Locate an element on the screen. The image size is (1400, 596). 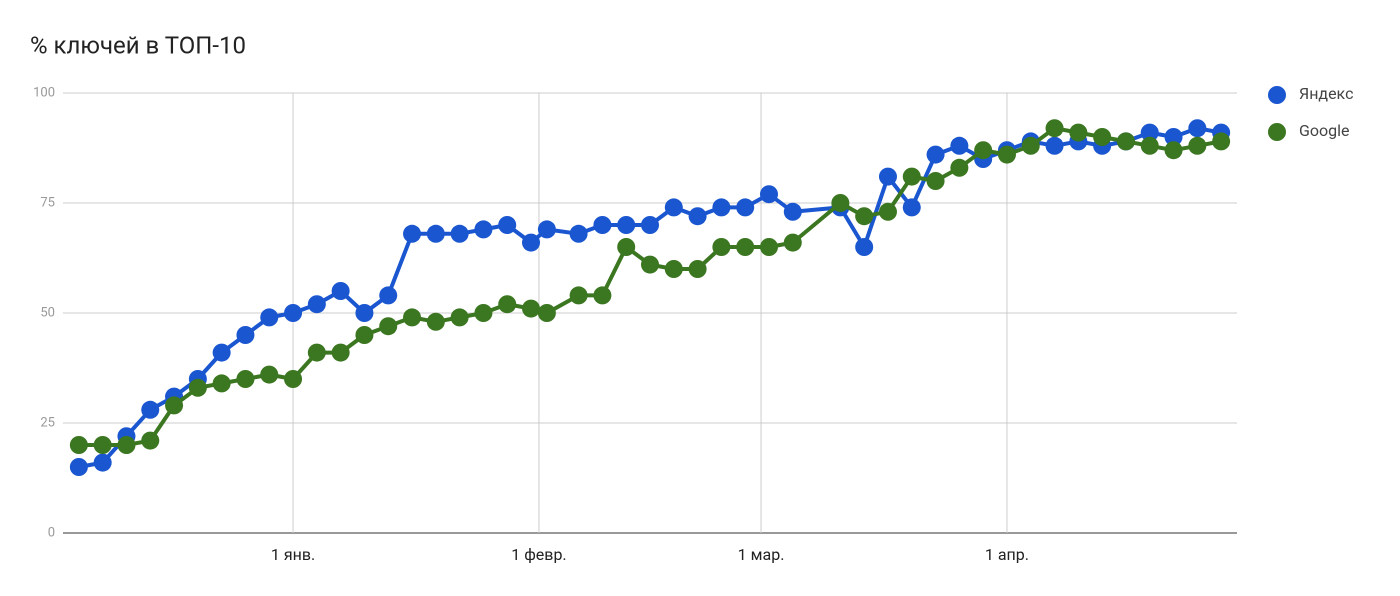
x-tick-label: 1 янв. is located at coordinates (293, 554).